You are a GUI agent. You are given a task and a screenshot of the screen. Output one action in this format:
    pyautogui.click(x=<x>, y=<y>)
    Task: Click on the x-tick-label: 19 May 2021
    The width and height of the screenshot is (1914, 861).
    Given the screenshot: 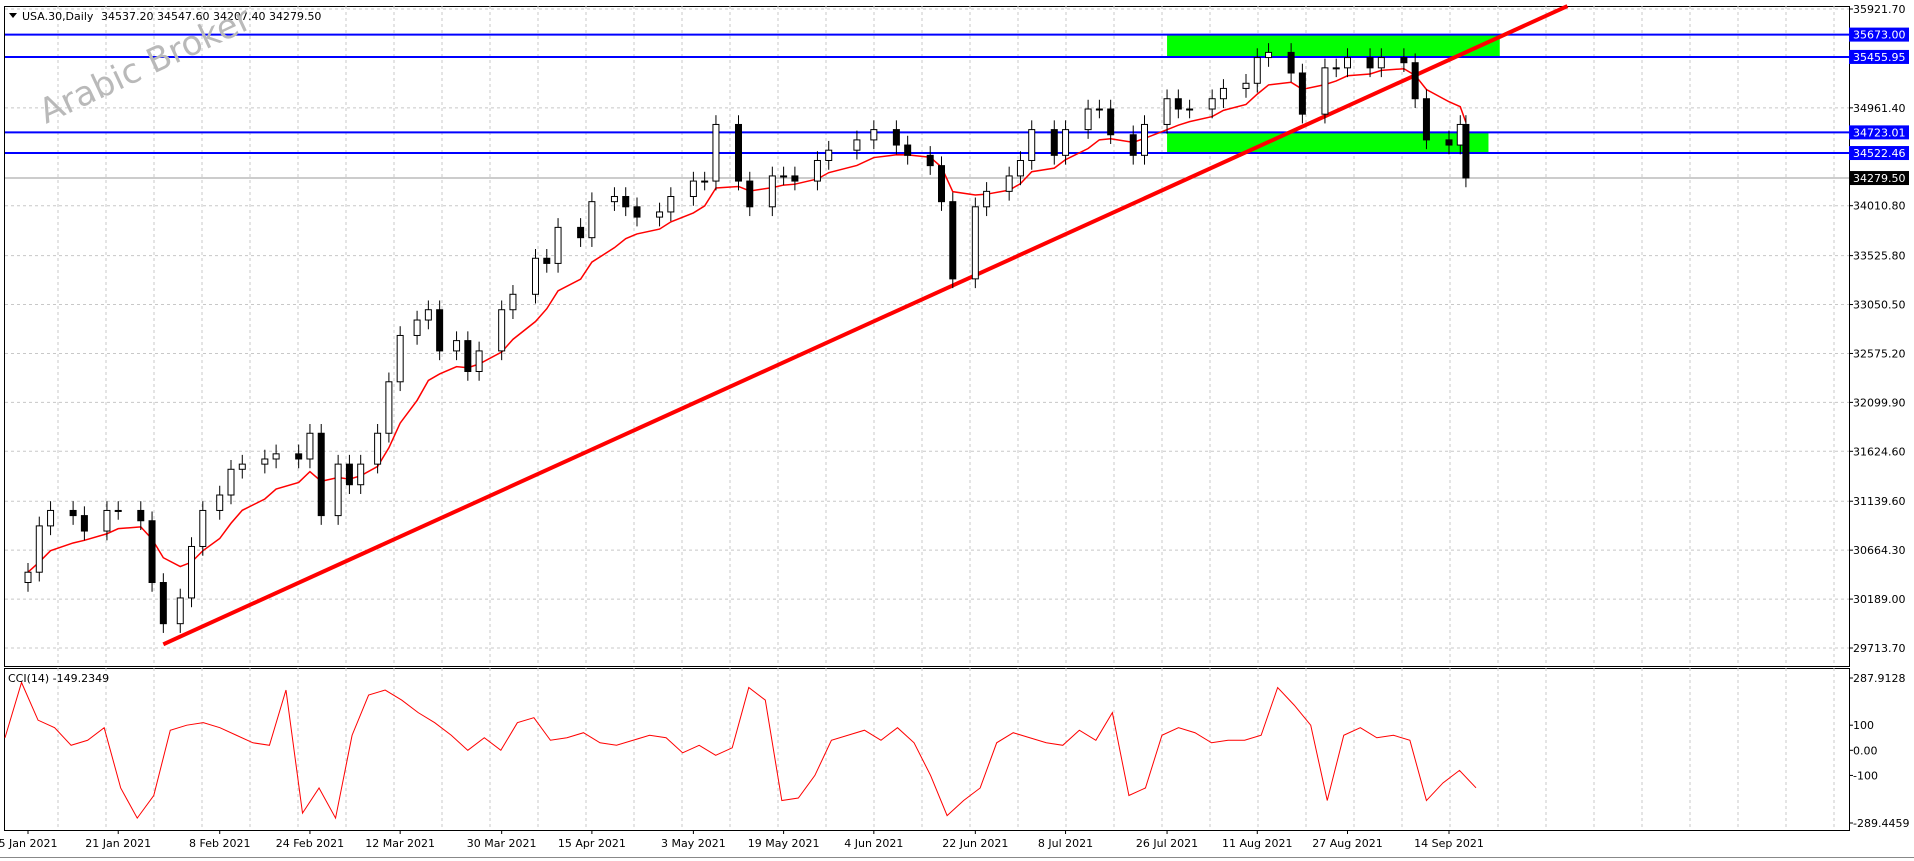 What is the action you would take?
    pyautogui.click(x=784, y=843)
    